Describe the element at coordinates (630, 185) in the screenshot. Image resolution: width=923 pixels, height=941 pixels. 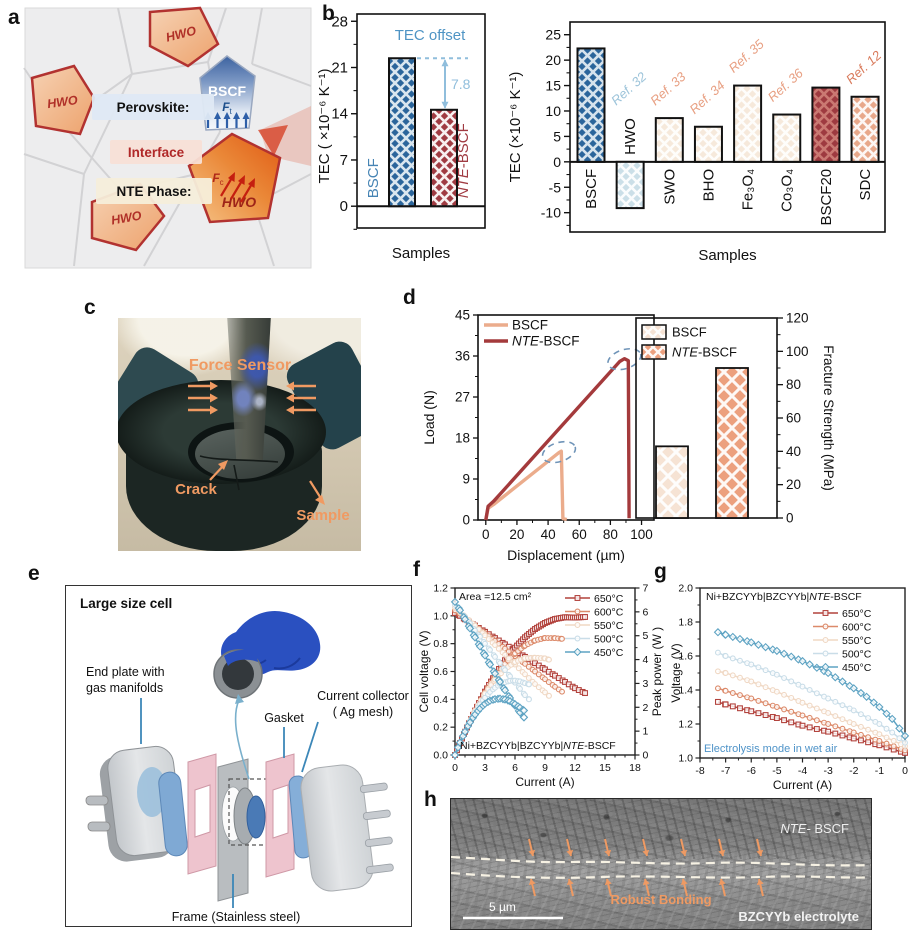
I see `bar-HWO` at that location.